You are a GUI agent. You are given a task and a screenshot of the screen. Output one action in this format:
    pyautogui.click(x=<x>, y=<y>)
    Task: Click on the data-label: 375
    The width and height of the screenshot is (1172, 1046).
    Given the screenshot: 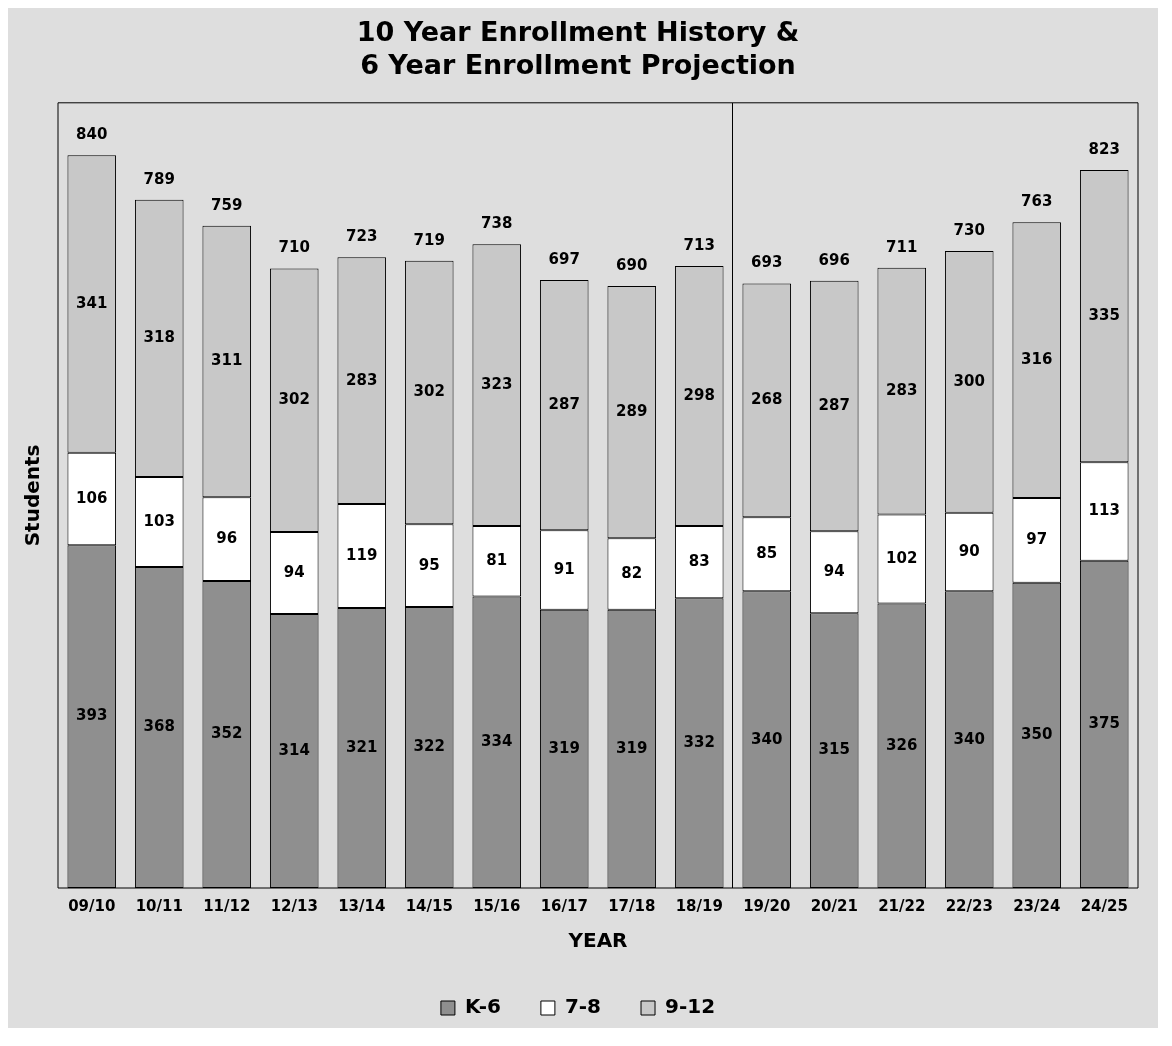 What is the action you would take?
    pyautogui.click(x=1104, y=723)
    